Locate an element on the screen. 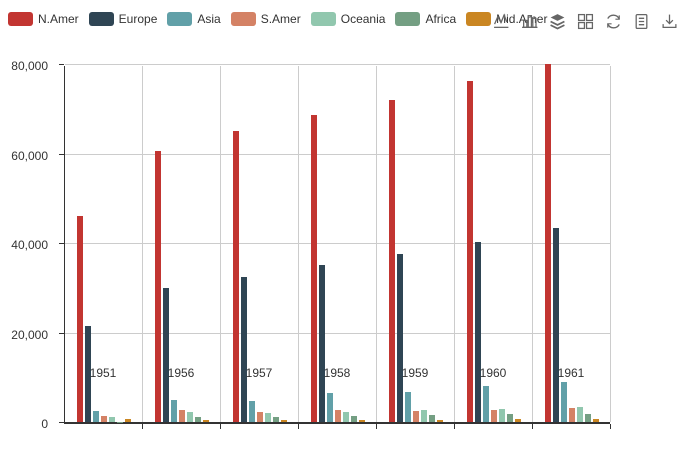  legend-item-africa: Africa is located at coordinates (425, 19).